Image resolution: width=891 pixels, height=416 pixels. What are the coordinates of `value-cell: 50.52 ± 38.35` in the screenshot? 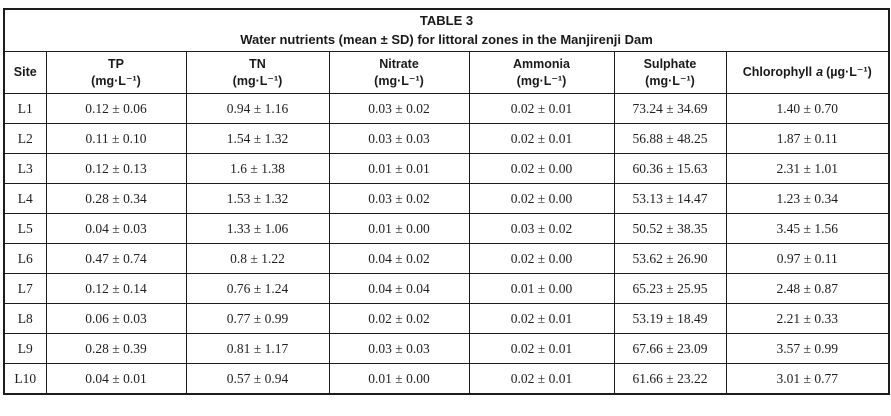 It's located at (670, 228).